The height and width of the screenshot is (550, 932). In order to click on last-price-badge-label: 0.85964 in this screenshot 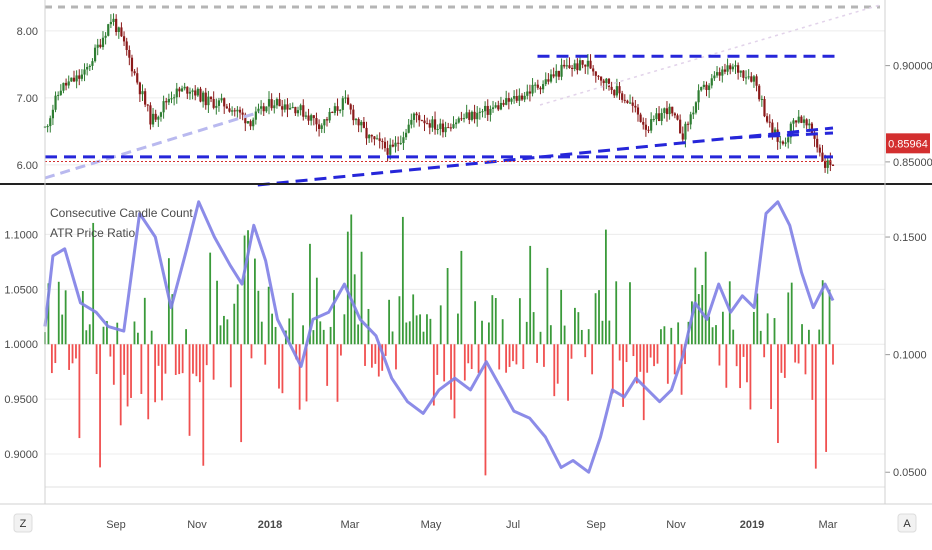, I will do `click(908, 144)`.